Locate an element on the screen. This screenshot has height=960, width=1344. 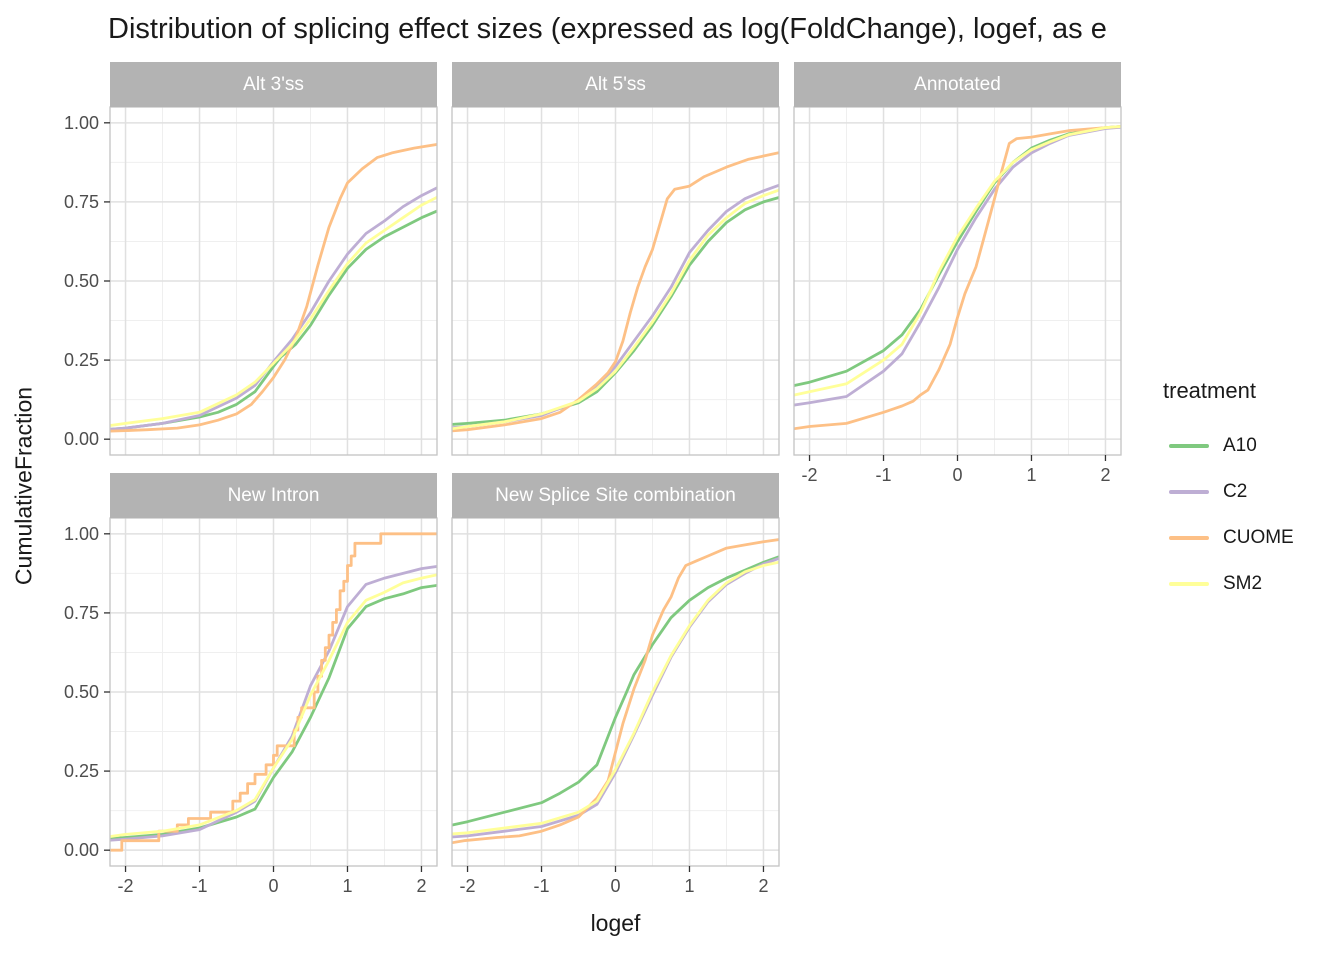
facet-strip-alt5ss: Alt 5'ss is located at coordinates (615, 84).